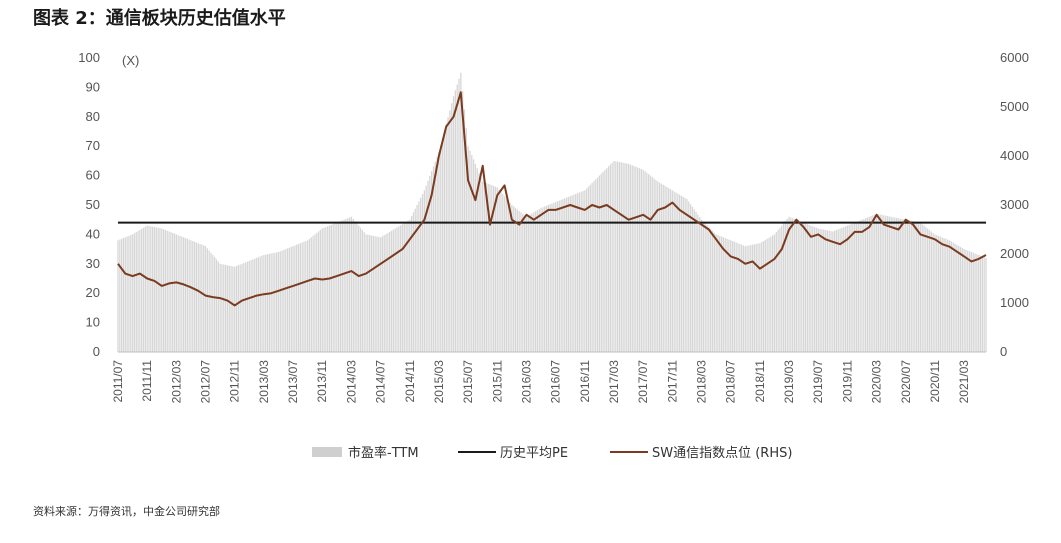 The height and width of the screenshot is (543, 1061). What do you see at coordinates (381, 382) in the screenshot?
I see `x-tick-label: 2014/07` at bounding box center [381, 382].